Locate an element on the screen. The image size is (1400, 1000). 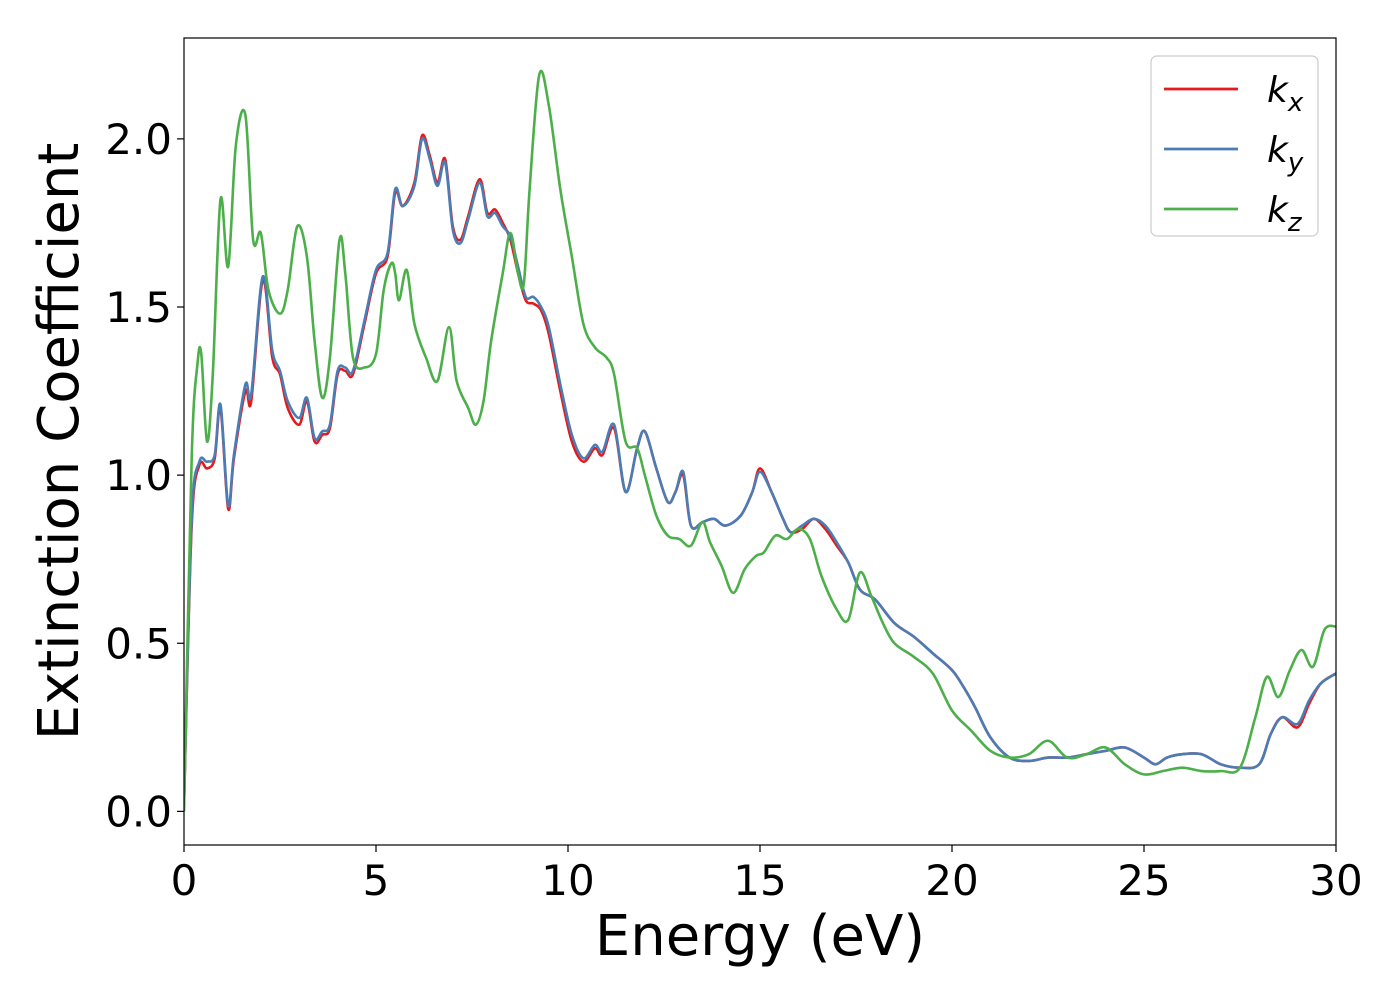
y-axis-title: Extinction Coefficient is located at coordinates (59, 442).